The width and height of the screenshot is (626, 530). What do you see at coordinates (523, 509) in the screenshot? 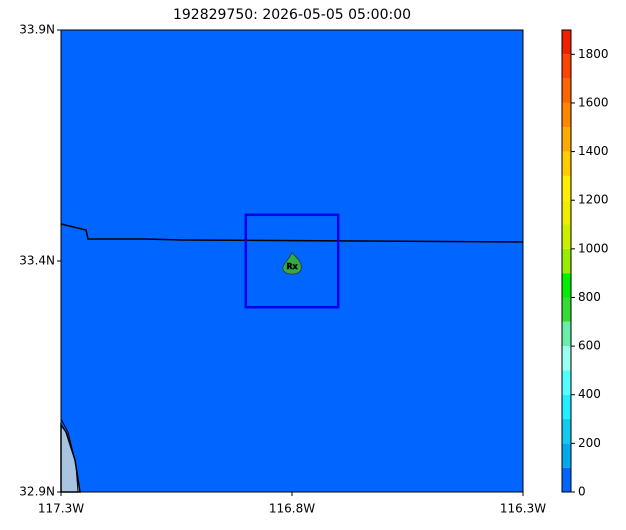
I see `x-tick-label: 116.3W` at bounding box center [523, 509].